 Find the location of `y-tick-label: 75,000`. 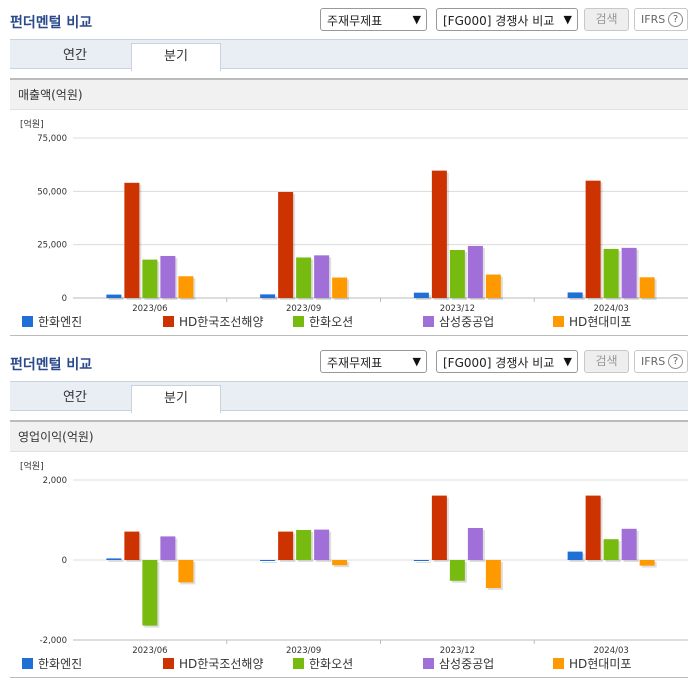

y-tick-label: 75,000 is located at coordinates (52, 139).